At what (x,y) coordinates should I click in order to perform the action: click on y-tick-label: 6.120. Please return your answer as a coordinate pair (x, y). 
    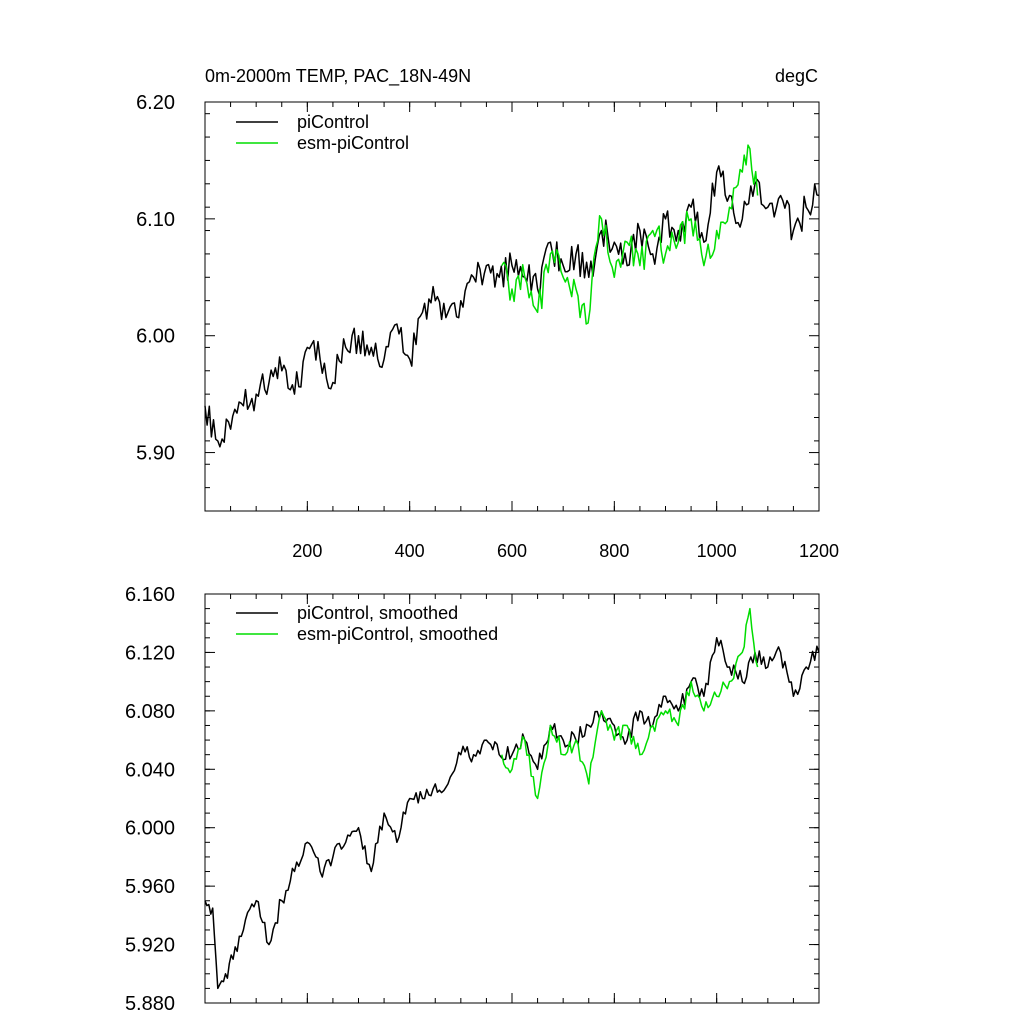
    Looking at the image, I should click on (150, 653).